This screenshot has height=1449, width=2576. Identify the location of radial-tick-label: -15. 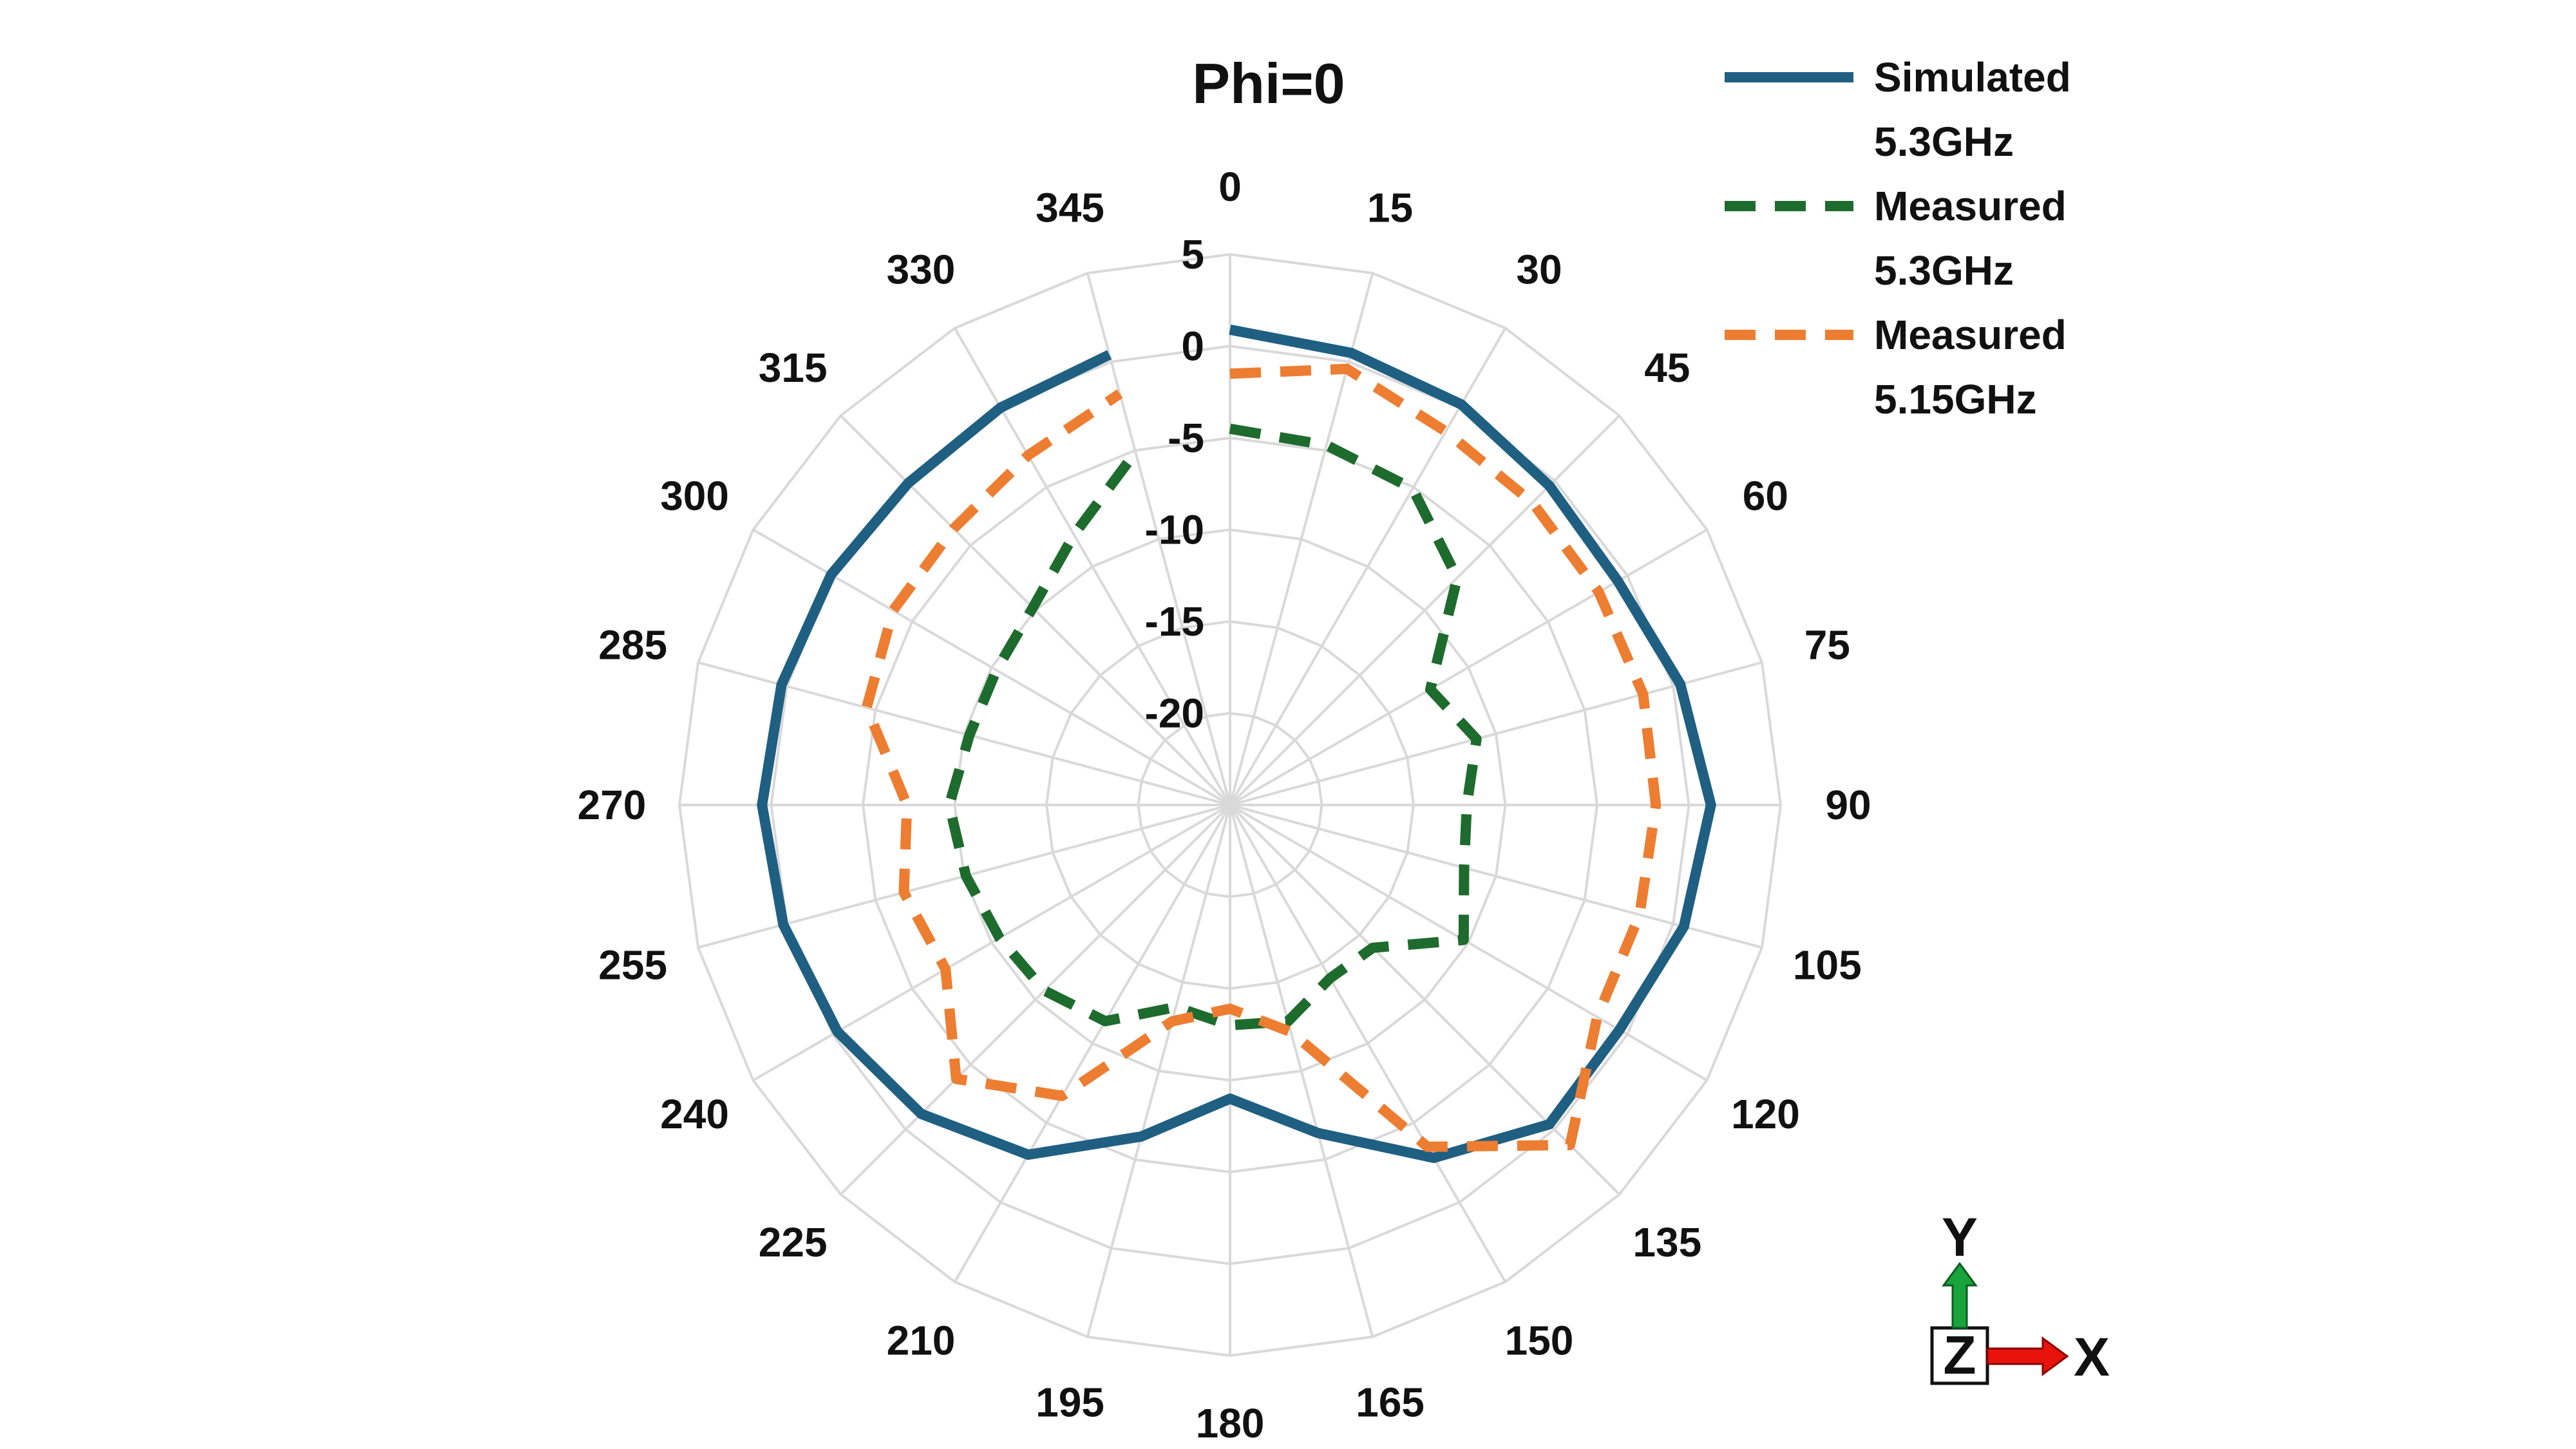
(1175, 621).